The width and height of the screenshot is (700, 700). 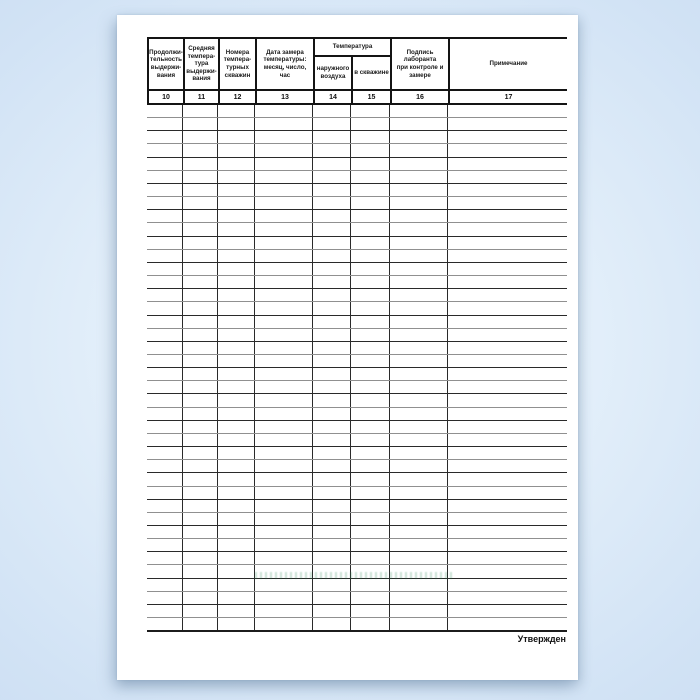 I want to click on column-number-11: 11, so click(x=202, y=96).